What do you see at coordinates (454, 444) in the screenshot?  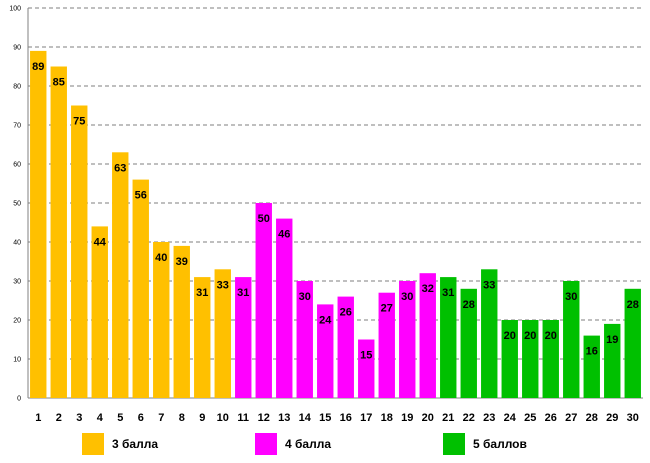 I see `legend-swatch-5-points` at bounding box center [454, 444].